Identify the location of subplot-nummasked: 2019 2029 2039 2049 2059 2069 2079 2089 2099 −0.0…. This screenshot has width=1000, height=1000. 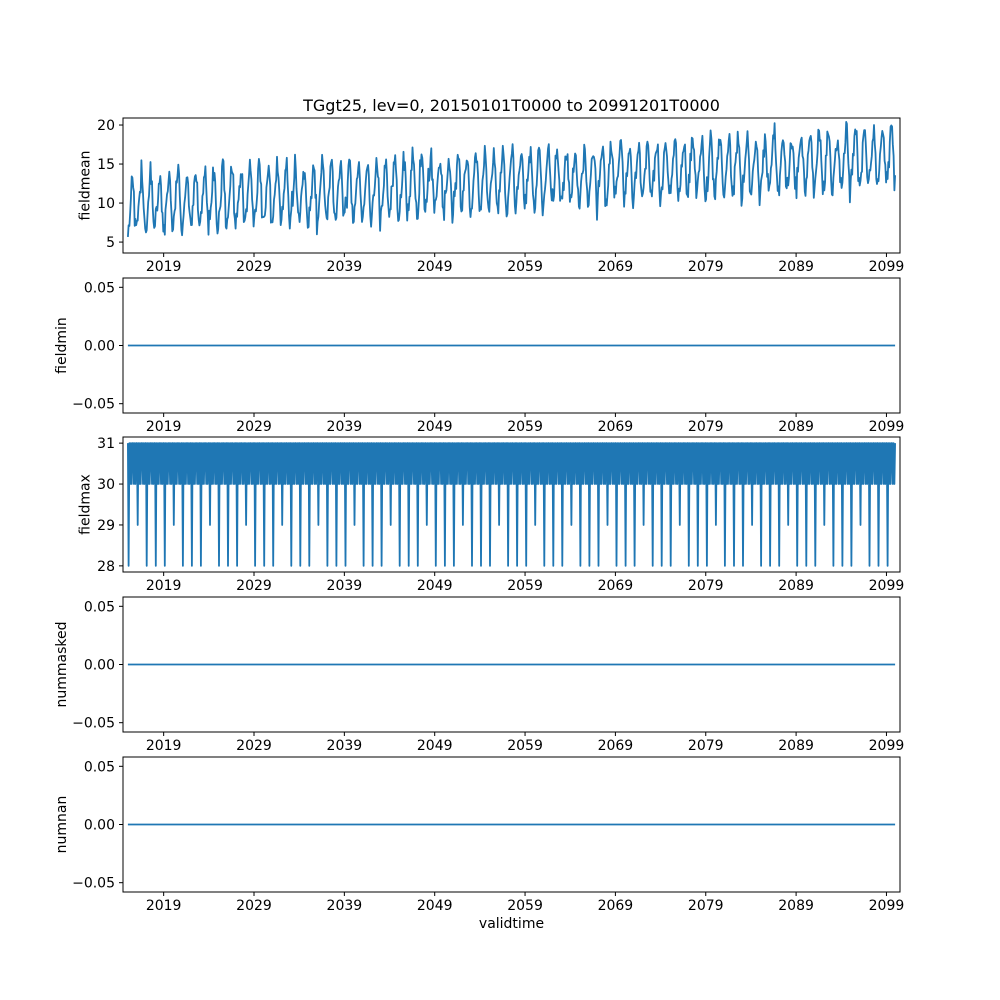
(479, 675).